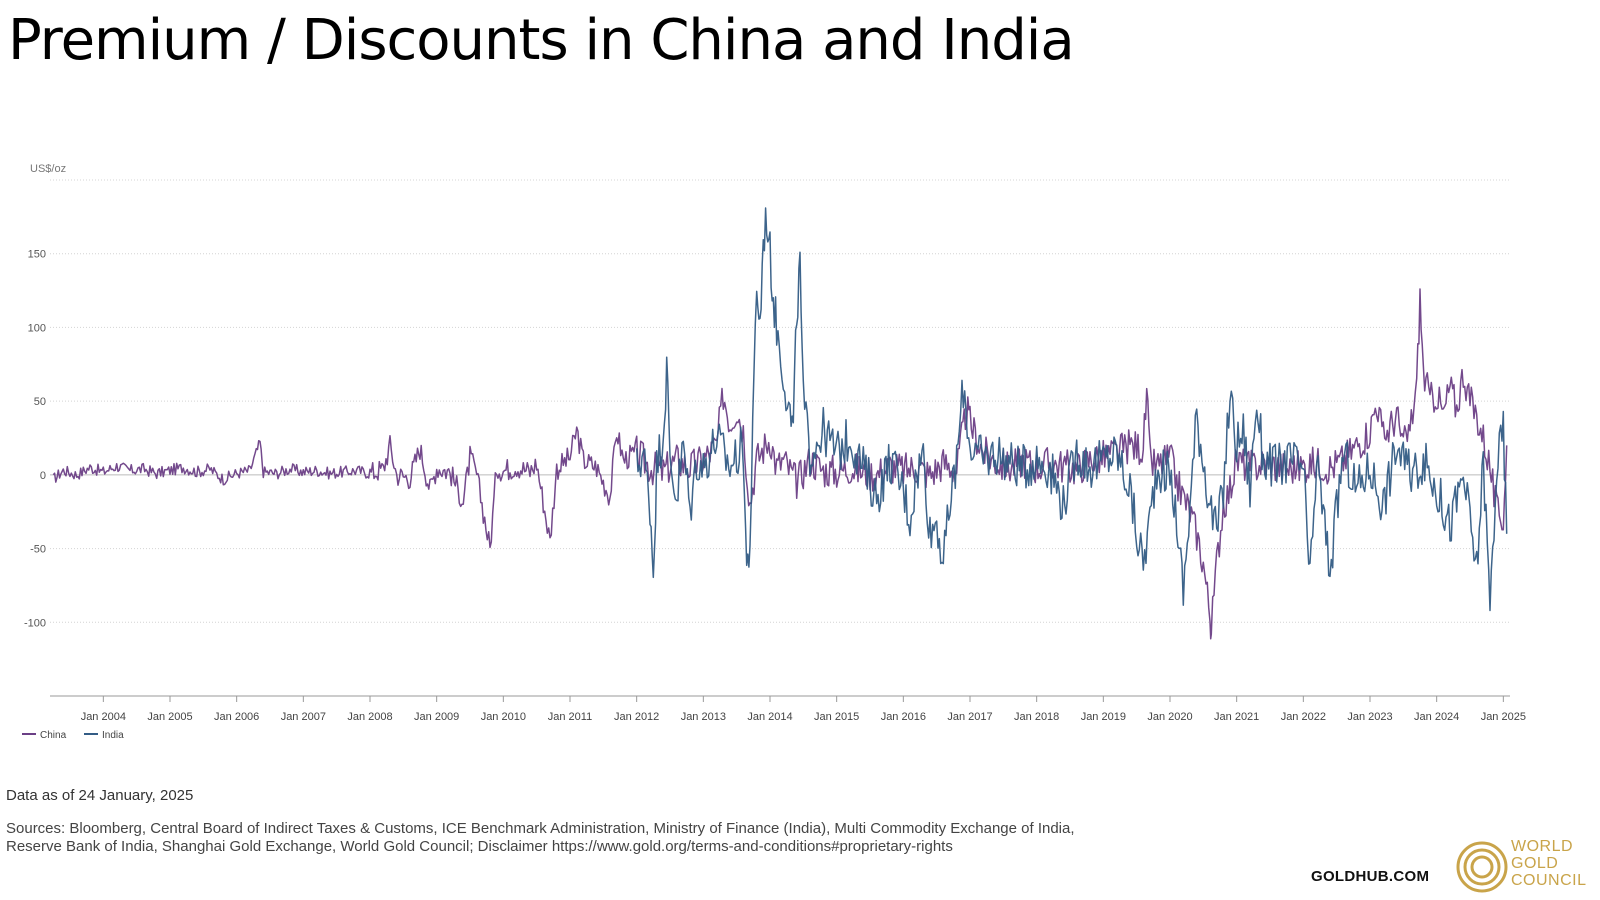 The width and height of the screenshot is (1600, 900). I want to click on x-tick-label: Jan 2018, so click(1036, 717).